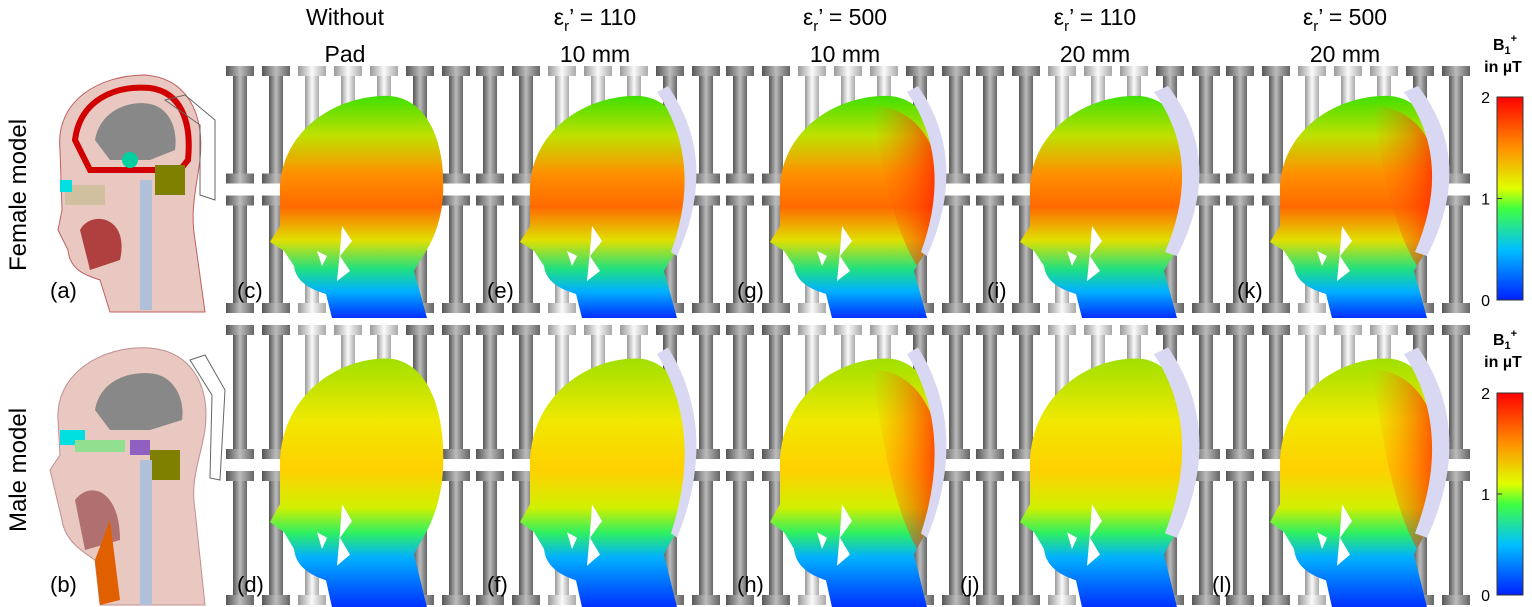 This screenshot has width=1532, height=607. What do you see at coordinates (345, 54) in the screenshot?
I see `column-header-line2: Pad` at bounding box center [345, 54].